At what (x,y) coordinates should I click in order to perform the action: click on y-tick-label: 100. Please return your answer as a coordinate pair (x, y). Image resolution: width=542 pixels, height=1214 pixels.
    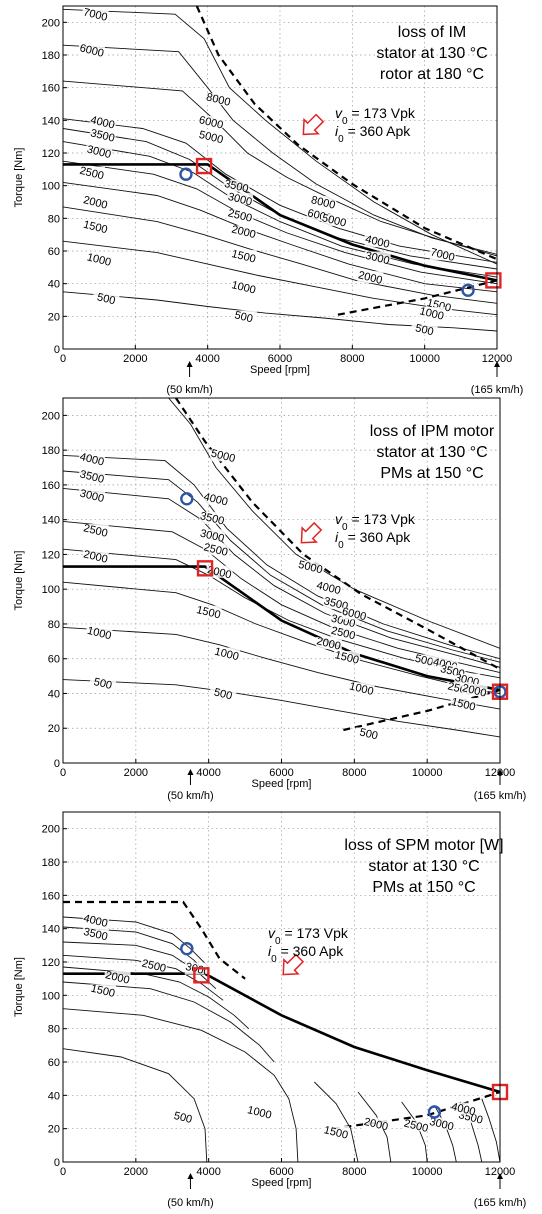
    Looking at the image, I should click on (51, 996).